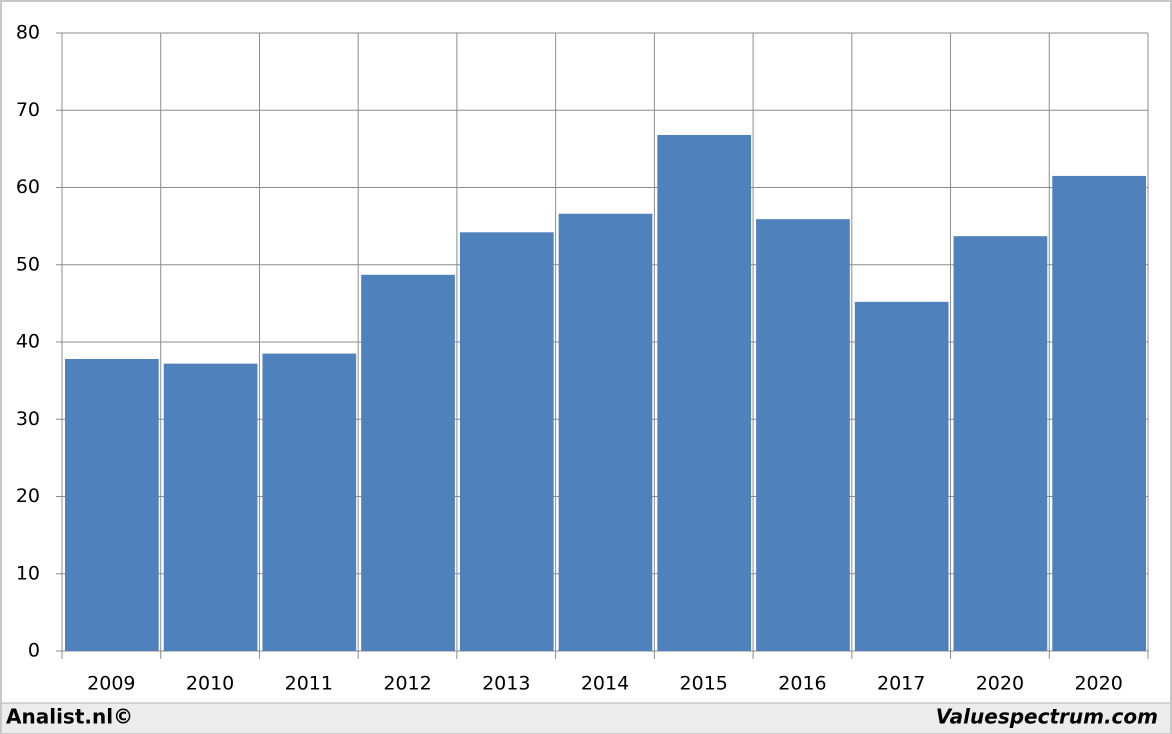  I want to click on y-tick-label: 10, so click(28, 573).